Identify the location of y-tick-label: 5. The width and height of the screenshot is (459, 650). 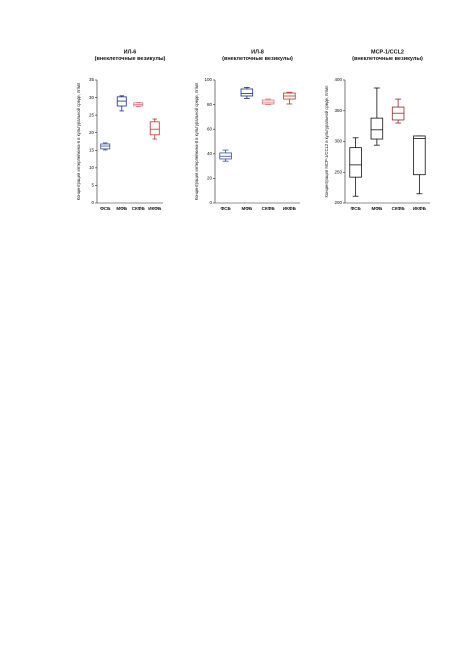
(92, 185).